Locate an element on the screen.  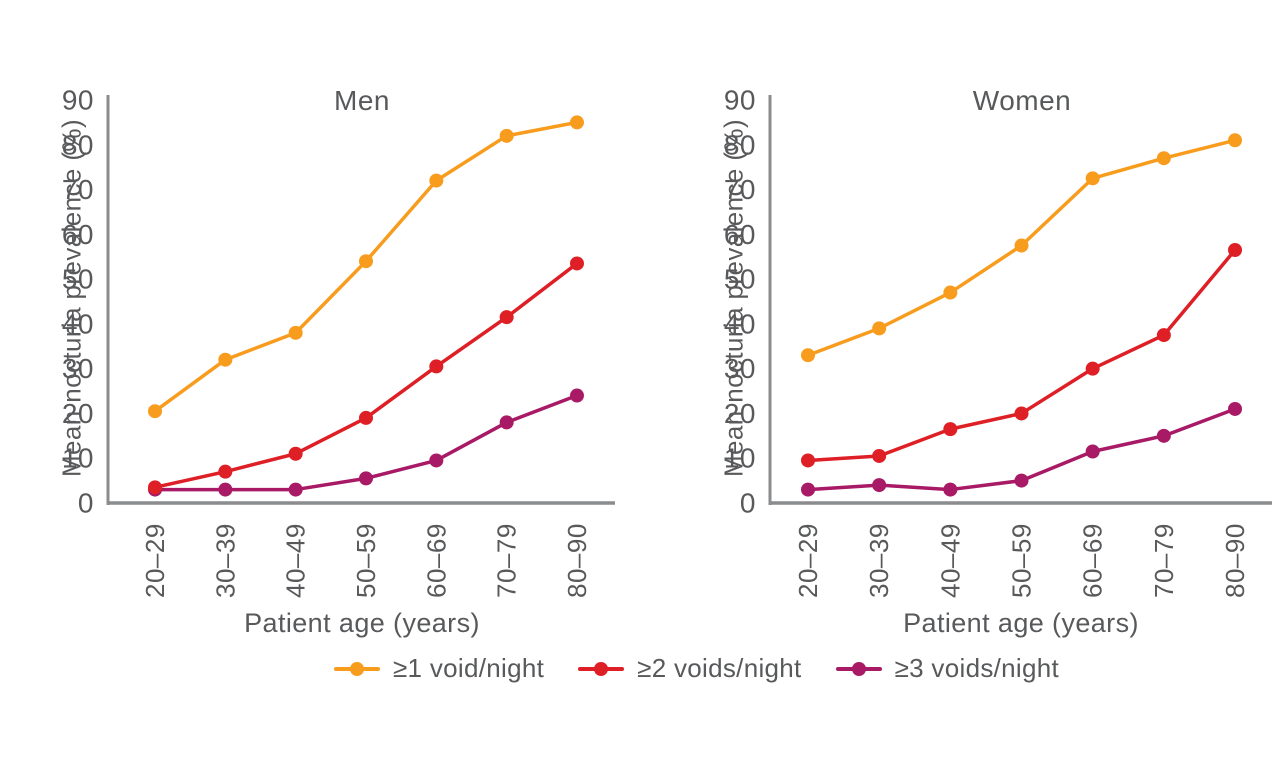
legend-label: ≥2 voids/night is located at coordinates (719, 668).